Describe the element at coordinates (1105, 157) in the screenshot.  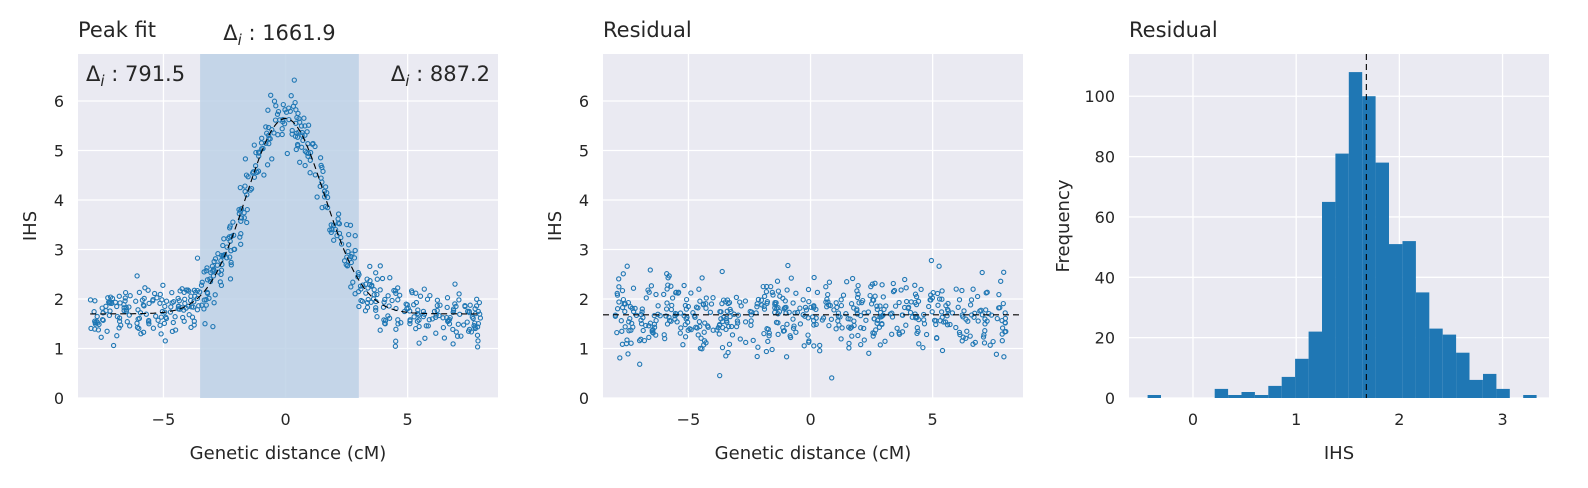
I see `y-tick-label: 80` at that location.